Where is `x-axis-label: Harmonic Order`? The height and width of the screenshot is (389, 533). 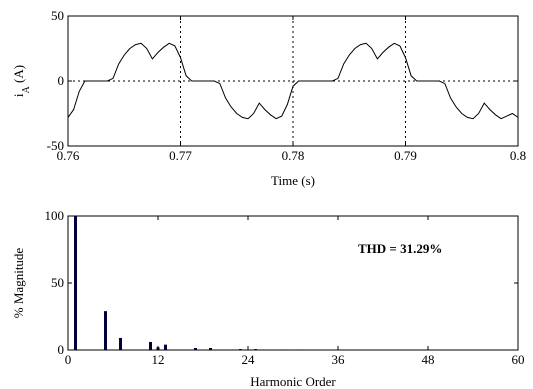
x-axis-label: Harmonic Order is located at coordinates (293, 381).